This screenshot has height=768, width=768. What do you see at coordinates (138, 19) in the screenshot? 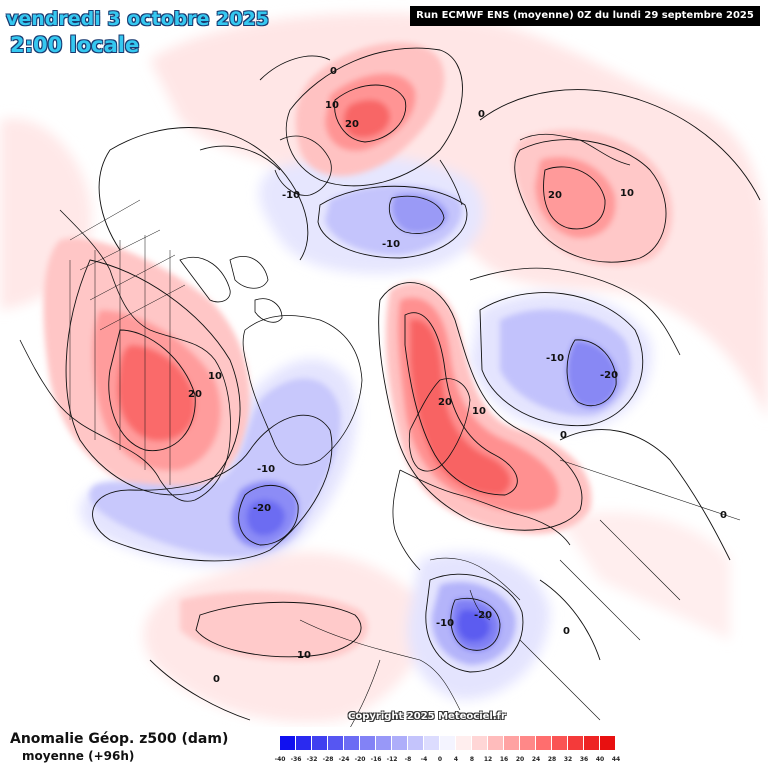
I see `forecast-date: vendredi 3 octobre 2025` at bounding box center [138, 19].